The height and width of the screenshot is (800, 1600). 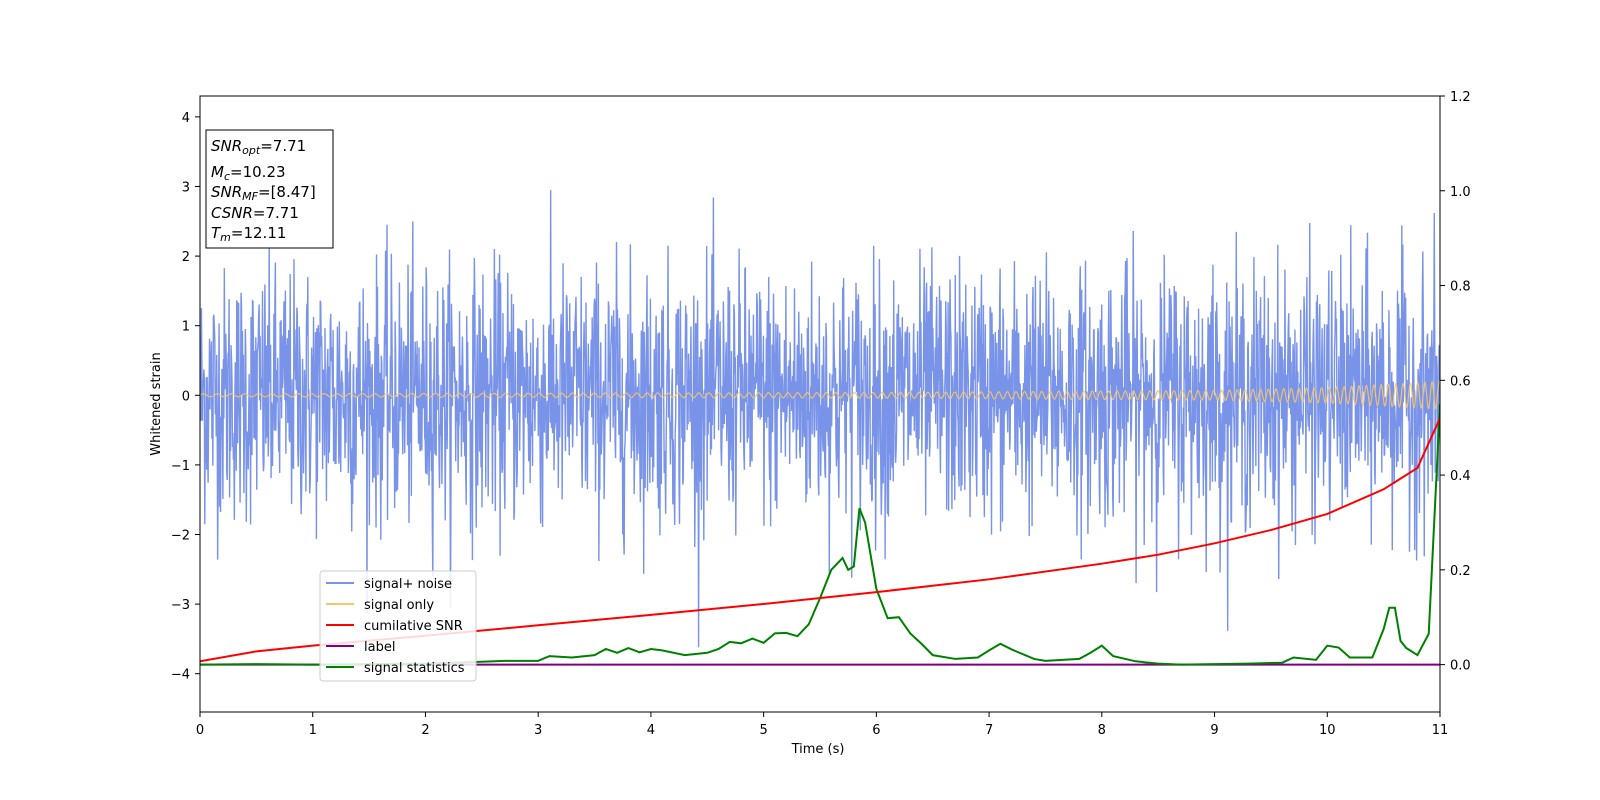 What do you see at coordinates (425, 730) in the screenshot?
I see `x-tick-label: 2` at bounding box center [425, 730].